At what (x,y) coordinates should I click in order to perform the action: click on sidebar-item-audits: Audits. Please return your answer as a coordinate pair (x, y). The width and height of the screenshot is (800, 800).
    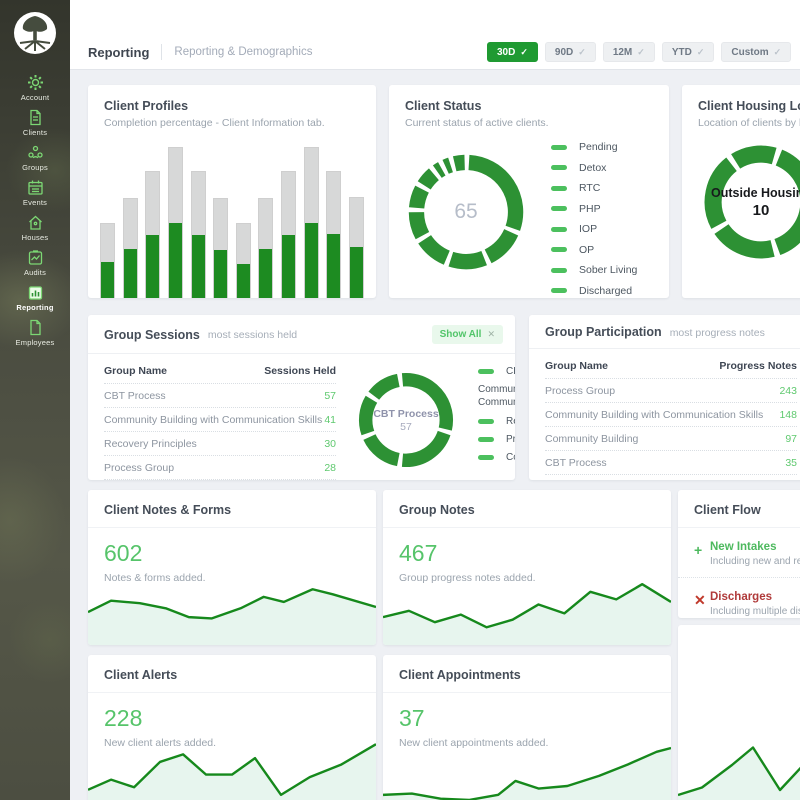
    Looking at the image, I should click on (35, 262).